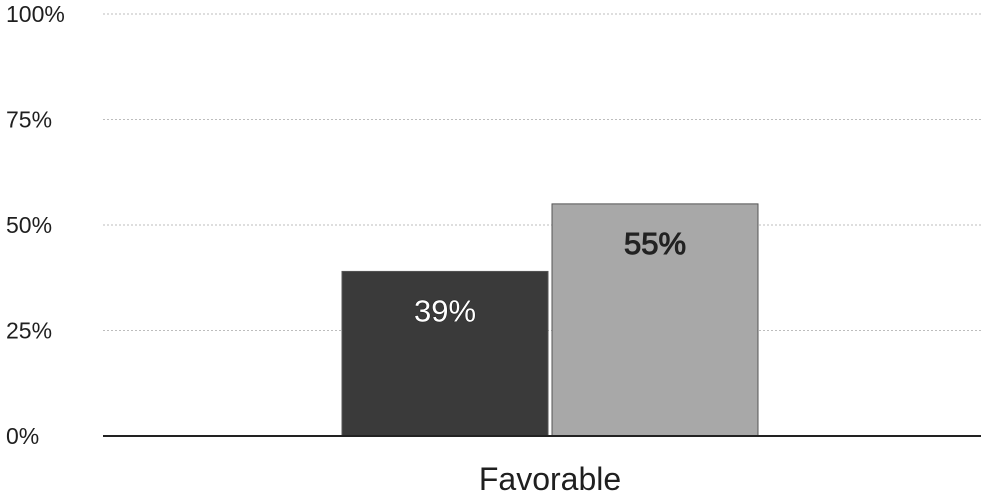 This screenshot has height=497, width=981. I want to click on y-tick-label: 0%, so click(22, 436).